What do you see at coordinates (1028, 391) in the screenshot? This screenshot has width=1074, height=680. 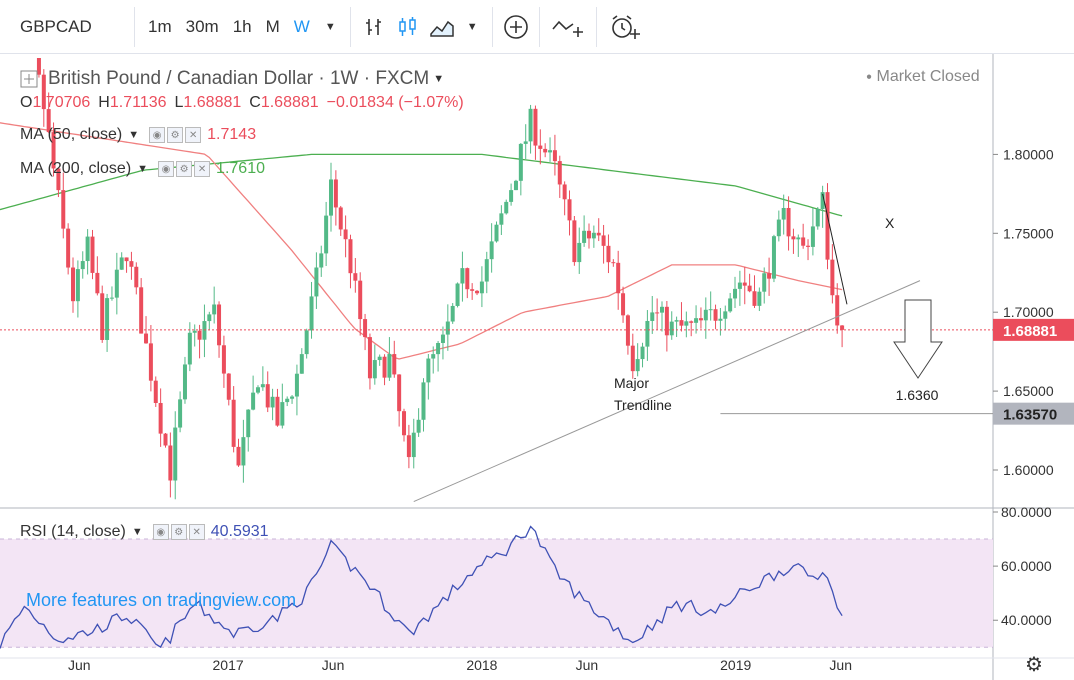 I see `price-tick-label: 1.65000` at bounding box center [1028, 391].